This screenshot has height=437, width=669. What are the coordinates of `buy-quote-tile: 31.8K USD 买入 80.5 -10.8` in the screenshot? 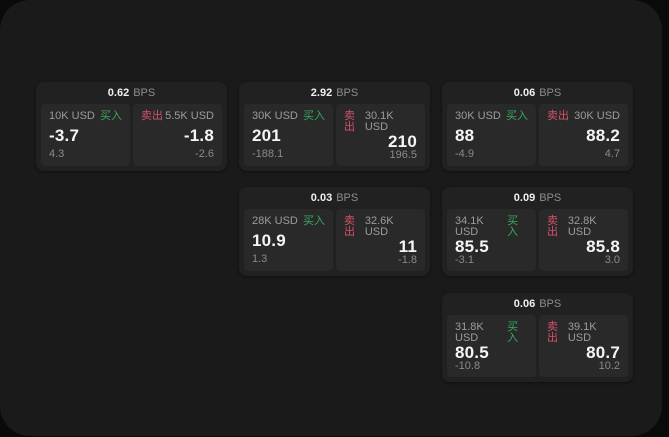 It's located at (491, 346).